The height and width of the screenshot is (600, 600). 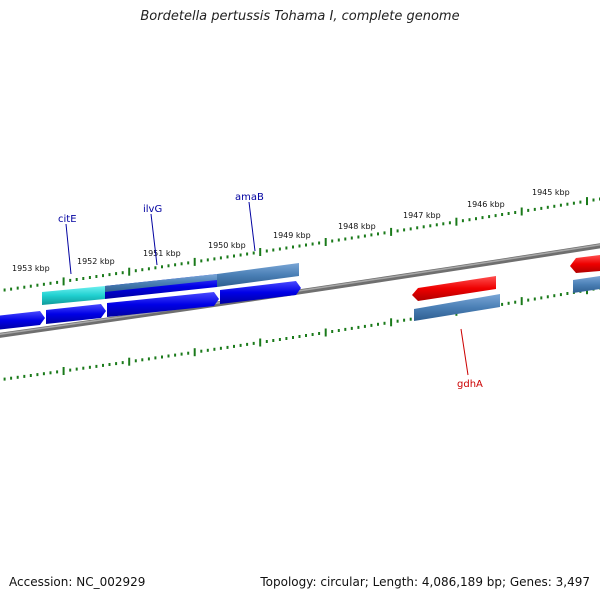 What do you see at coordinates (227, 245) in the screenshot?
I see `scale-tick-label: 1950 kbp` at bounding box center [227, 245].